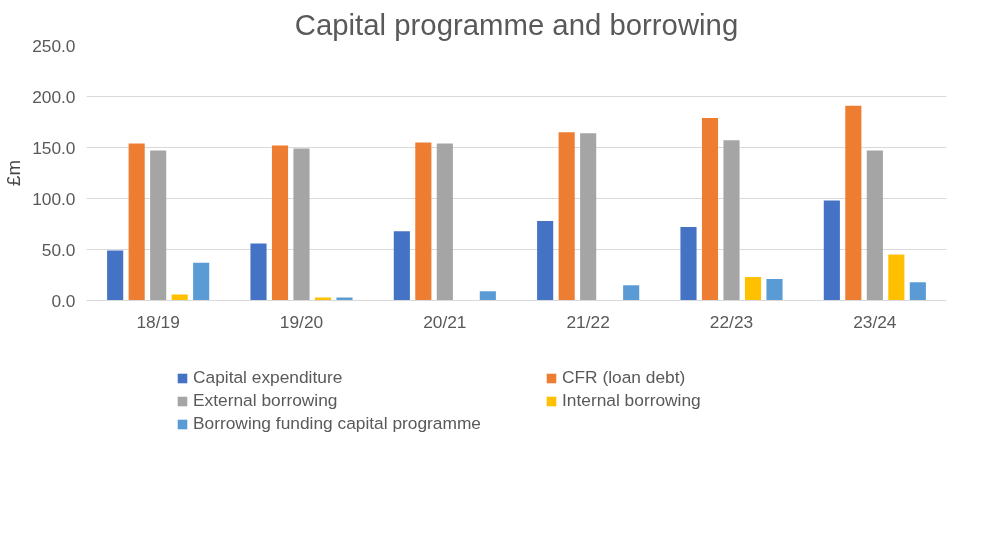  I want to click on x-tick-label: 23/24, so click(875, 321).